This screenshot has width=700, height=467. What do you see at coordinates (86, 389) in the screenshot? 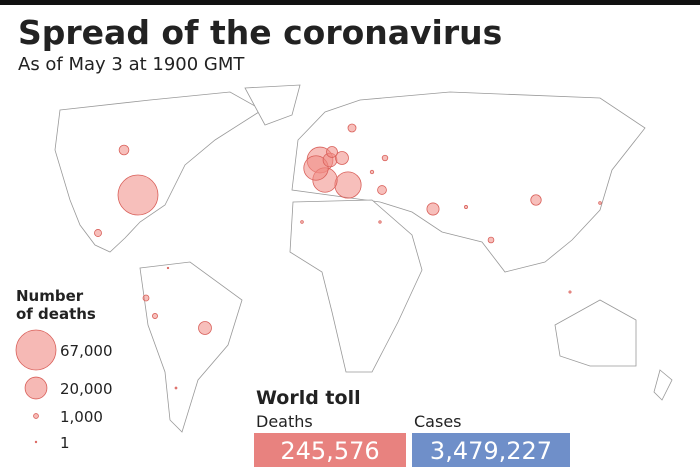
I see `legend-label: 20,000` at bounding box center [86, 389].